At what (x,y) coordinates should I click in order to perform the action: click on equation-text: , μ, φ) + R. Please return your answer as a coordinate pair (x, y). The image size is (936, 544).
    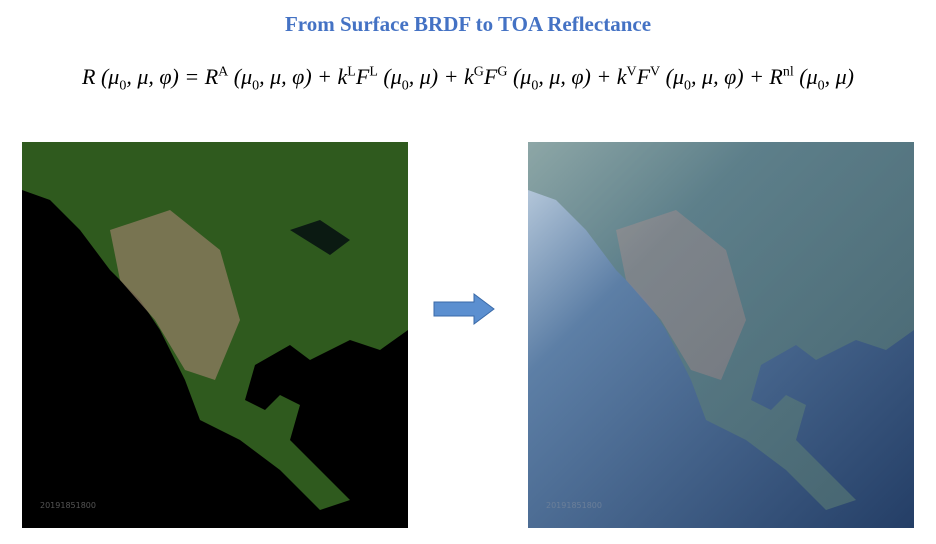
    Looking at the image, I should click on (737, 76).